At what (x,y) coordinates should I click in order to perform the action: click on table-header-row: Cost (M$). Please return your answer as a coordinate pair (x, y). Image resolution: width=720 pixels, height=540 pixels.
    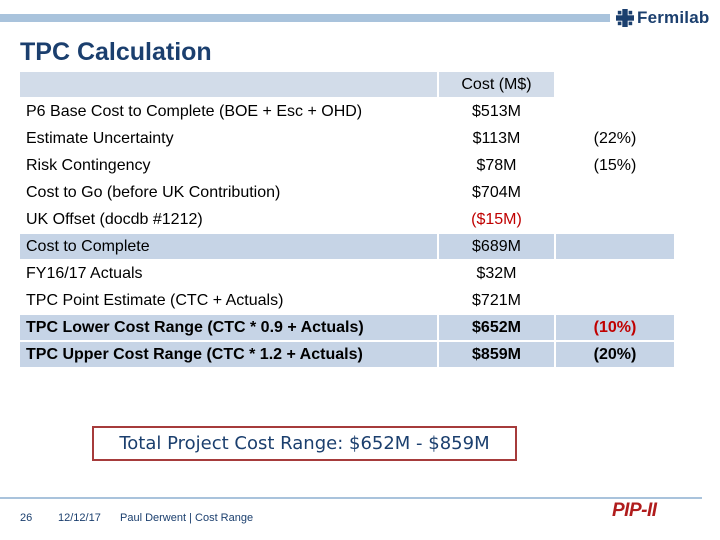
    Looking at the image, I should click on (347, 84).